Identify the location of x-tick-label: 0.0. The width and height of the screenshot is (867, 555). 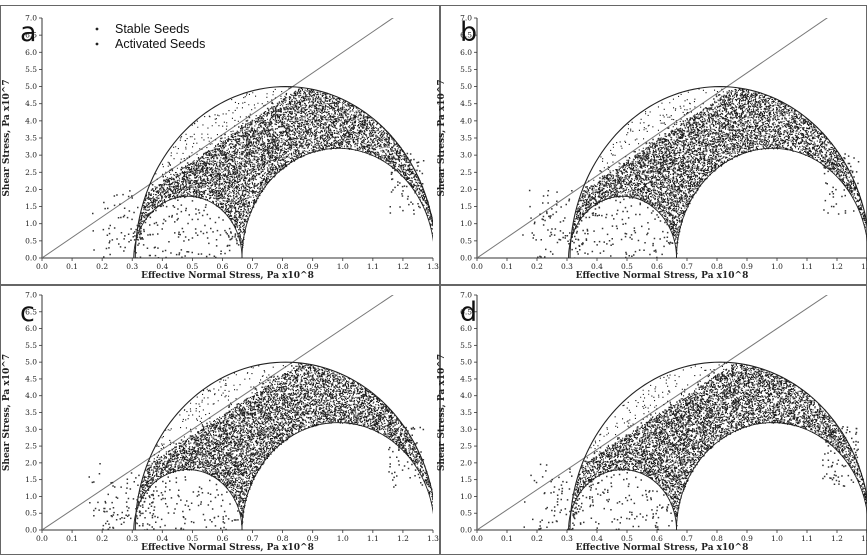
(477, 266).